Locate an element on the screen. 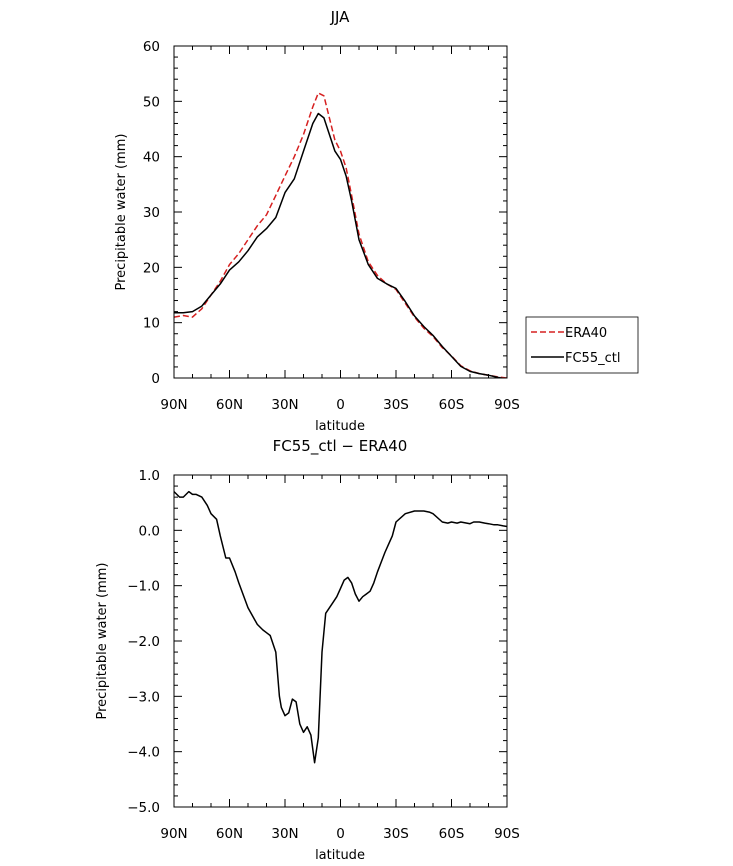 Image resolution: width=733 pixels, height=866 pixels. legend-box is located at coordinates (582, 345).